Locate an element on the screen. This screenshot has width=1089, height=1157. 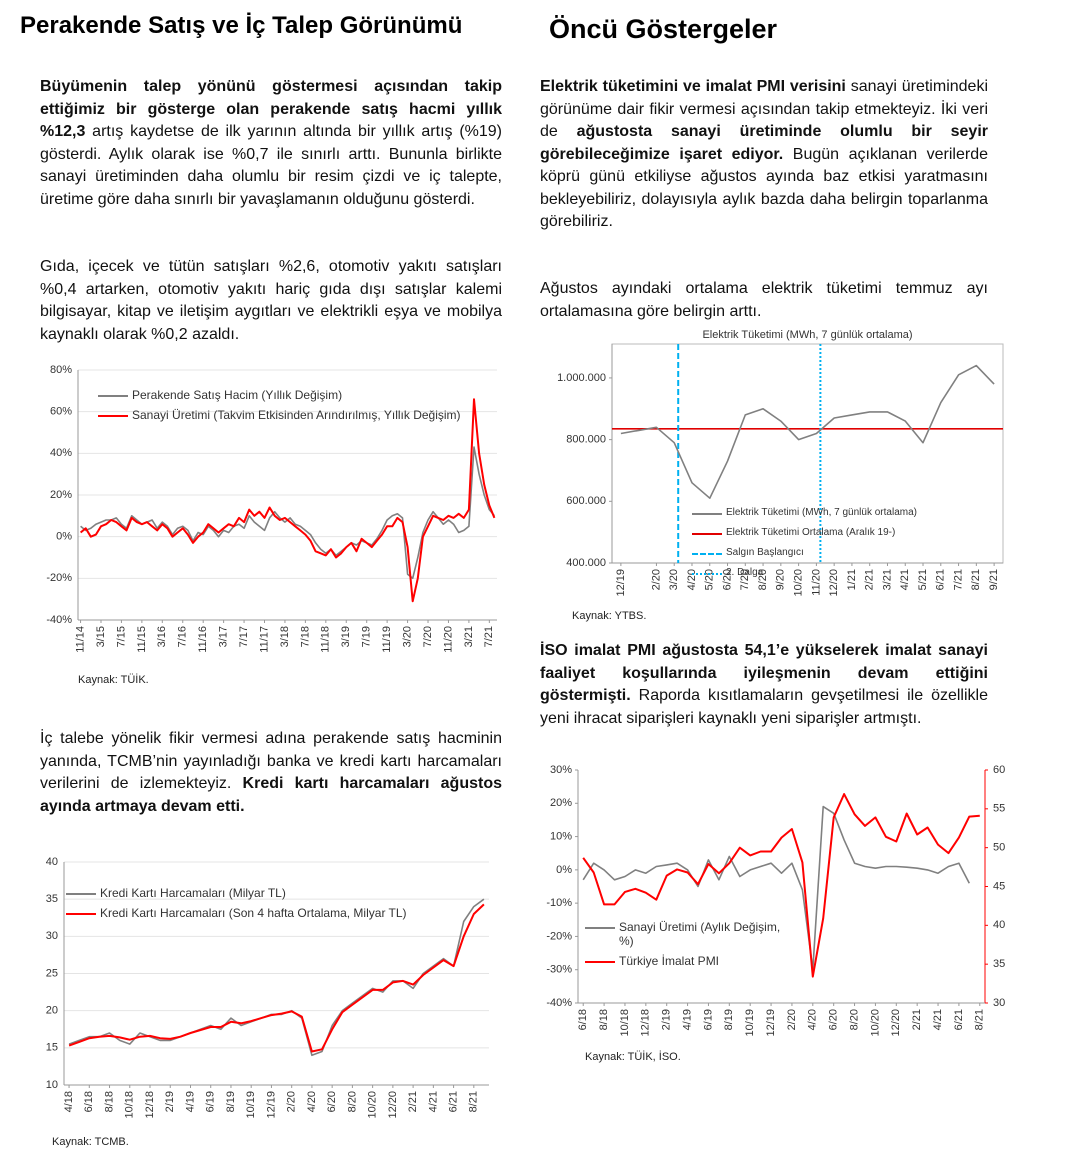
chart-source: Kaynak: TCMB. is located at coordinates (90, 1142).